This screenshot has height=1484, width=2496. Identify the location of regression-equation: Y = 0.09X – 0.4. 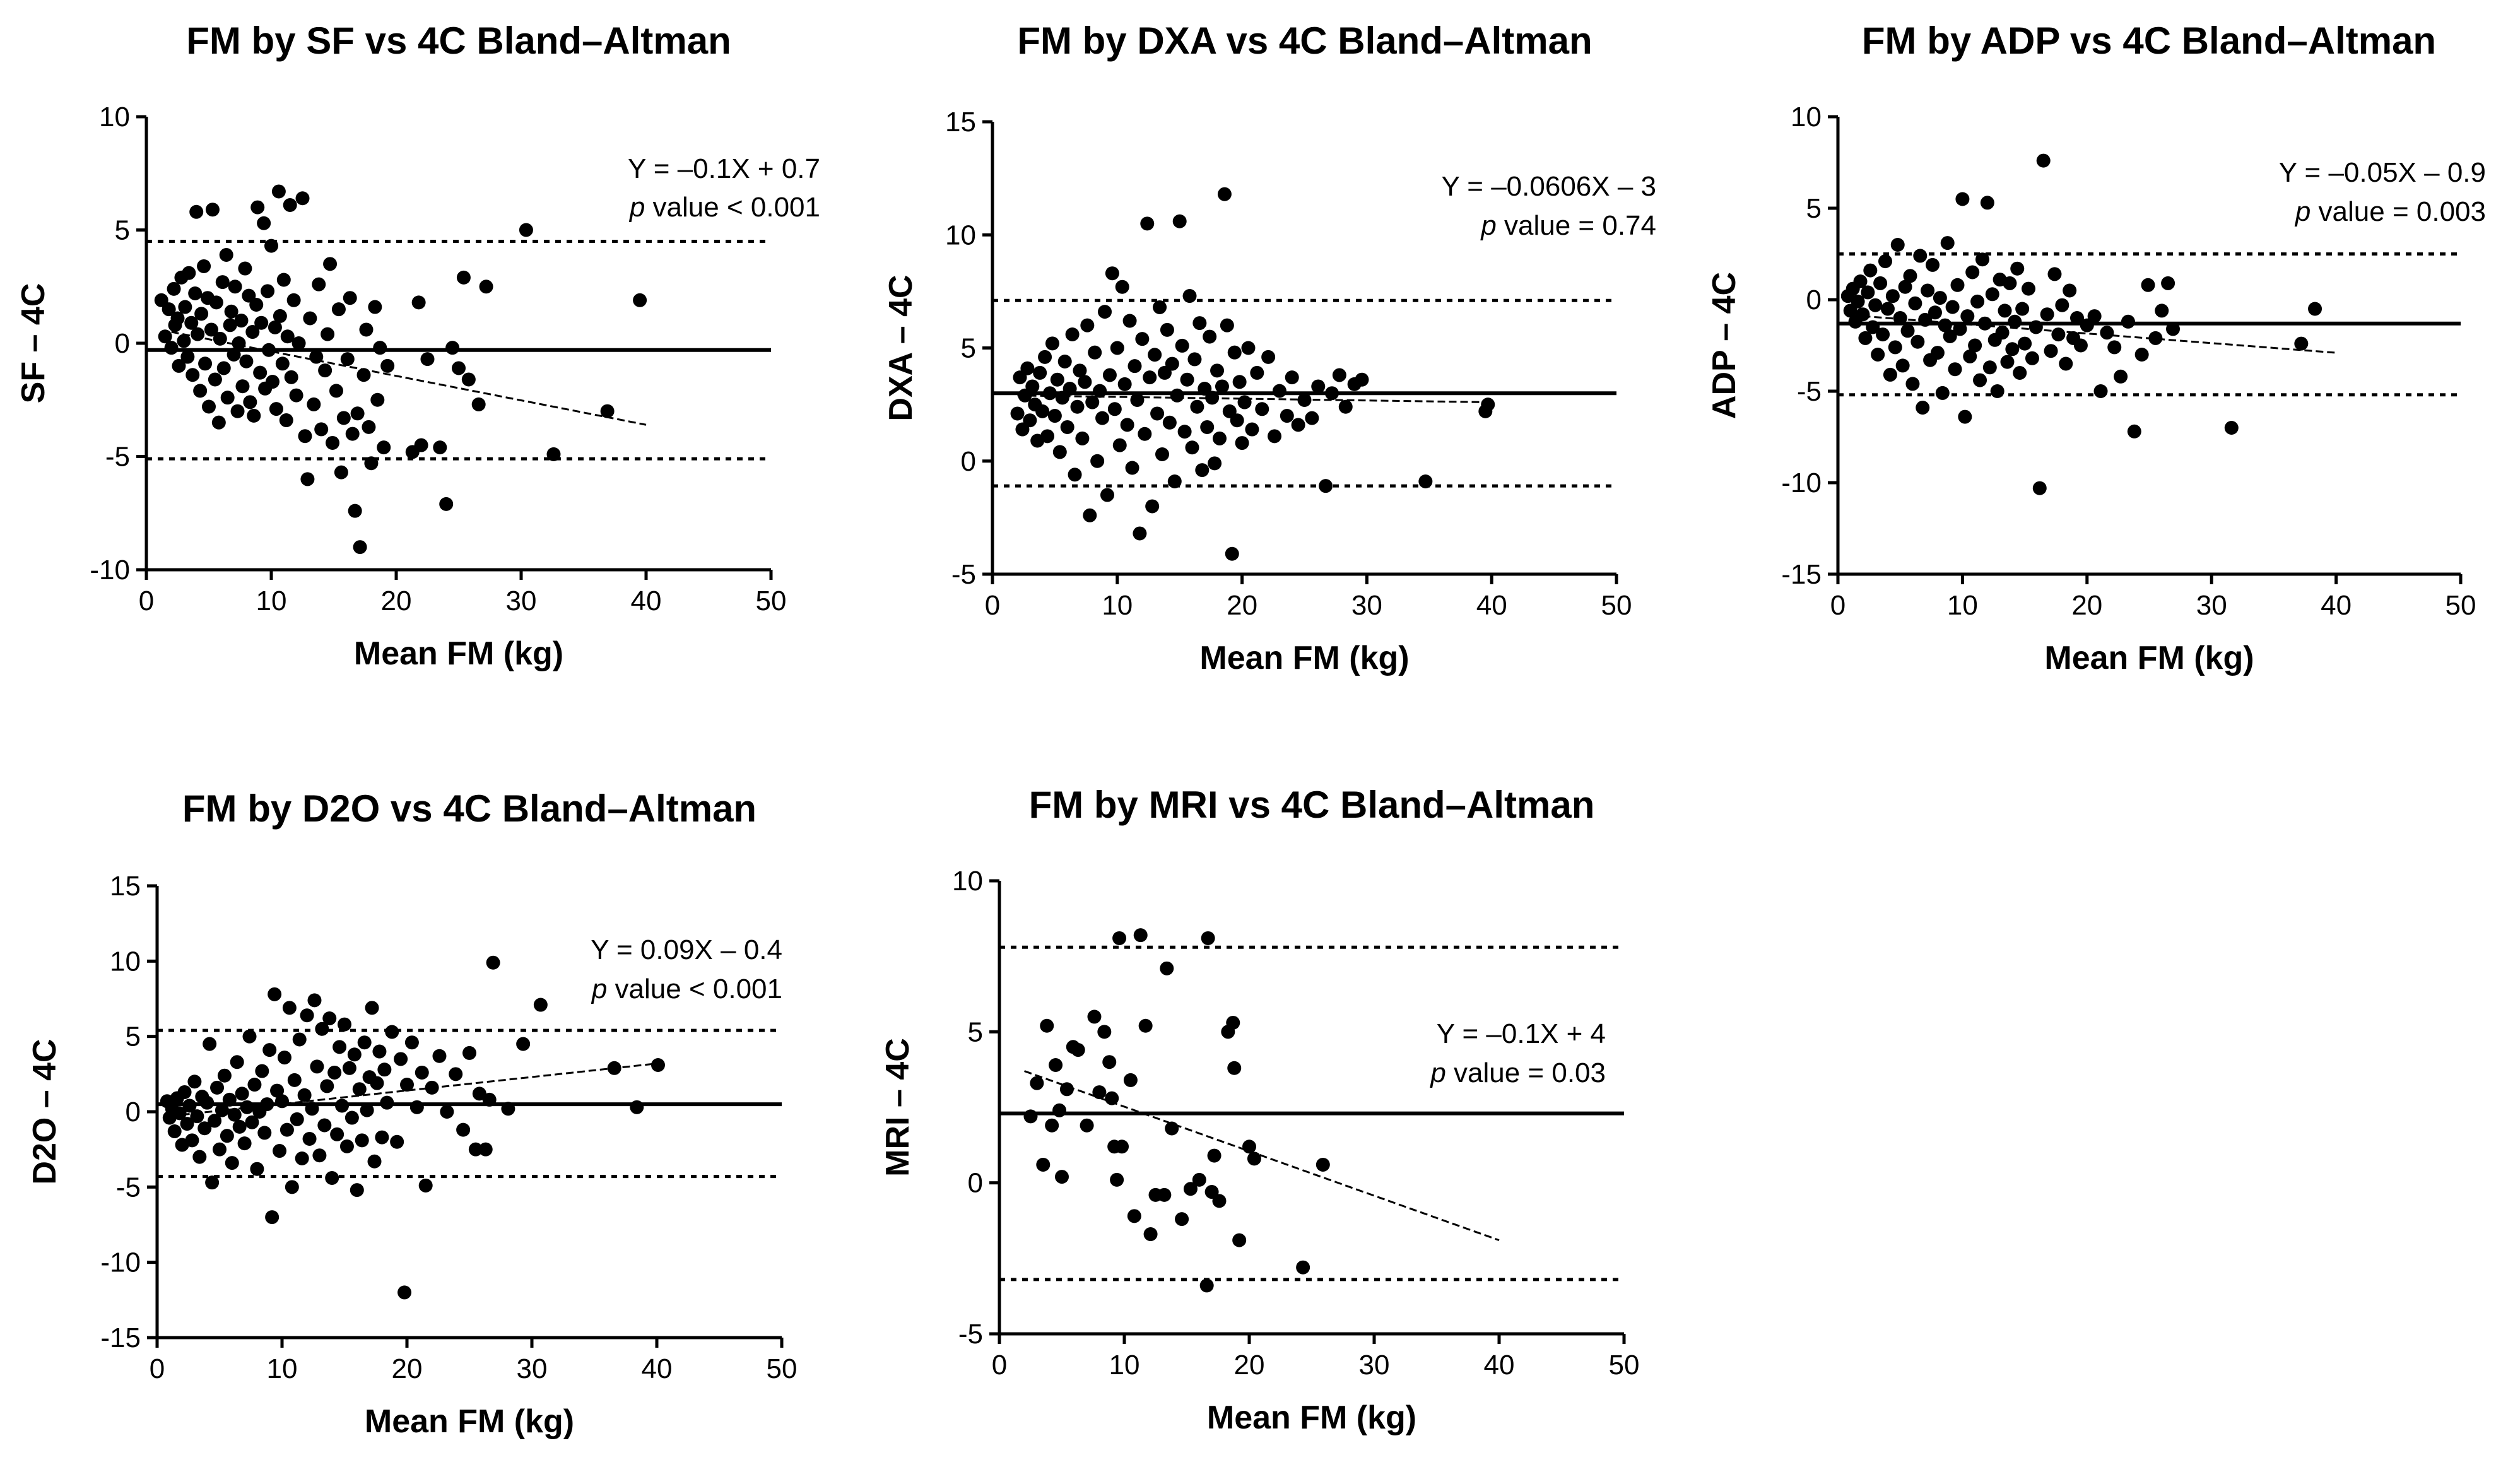
(686, 949).